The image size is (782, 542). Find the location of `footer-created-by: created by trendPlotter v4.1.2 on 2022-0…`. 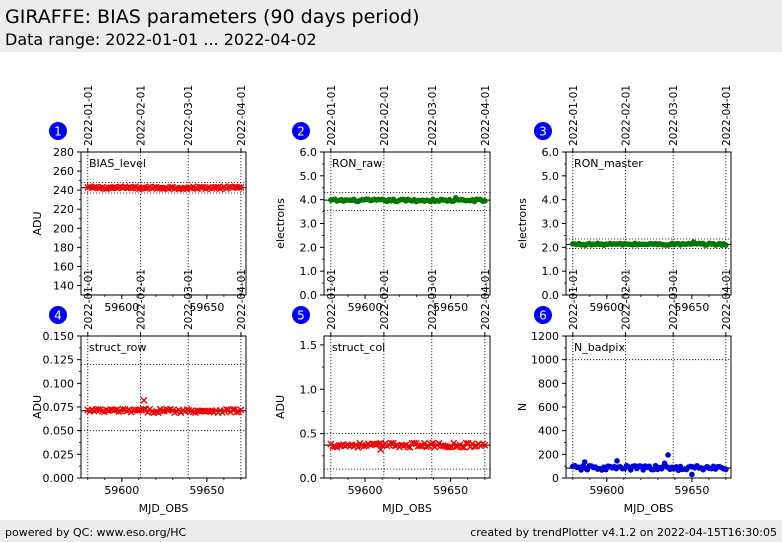

footer-created-by: created by trendPlotter v4.1.2 on 2022-0… is located at coordinates (623, 532).